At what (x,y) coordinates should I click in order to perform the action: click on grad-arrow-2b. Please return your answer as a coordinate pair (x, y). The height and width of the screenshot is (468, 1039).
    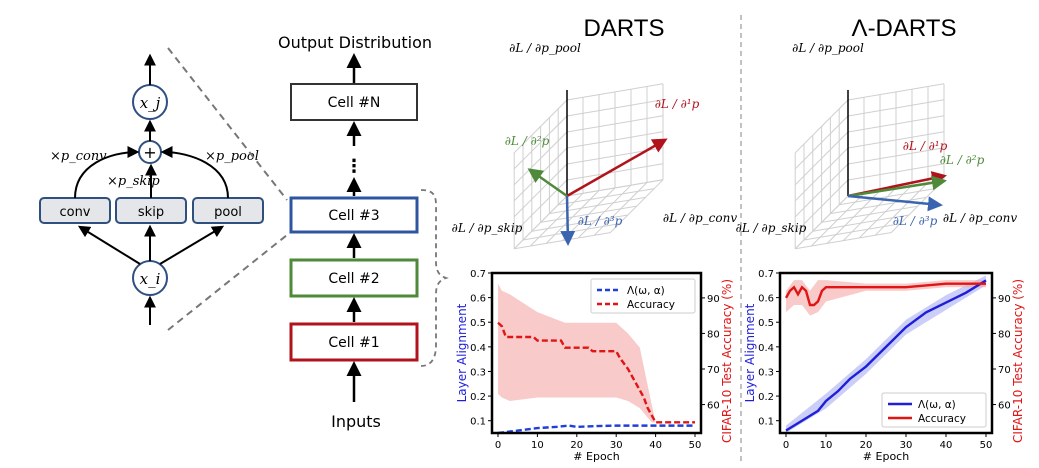
    Looking at the image, I should click on (897, 186).